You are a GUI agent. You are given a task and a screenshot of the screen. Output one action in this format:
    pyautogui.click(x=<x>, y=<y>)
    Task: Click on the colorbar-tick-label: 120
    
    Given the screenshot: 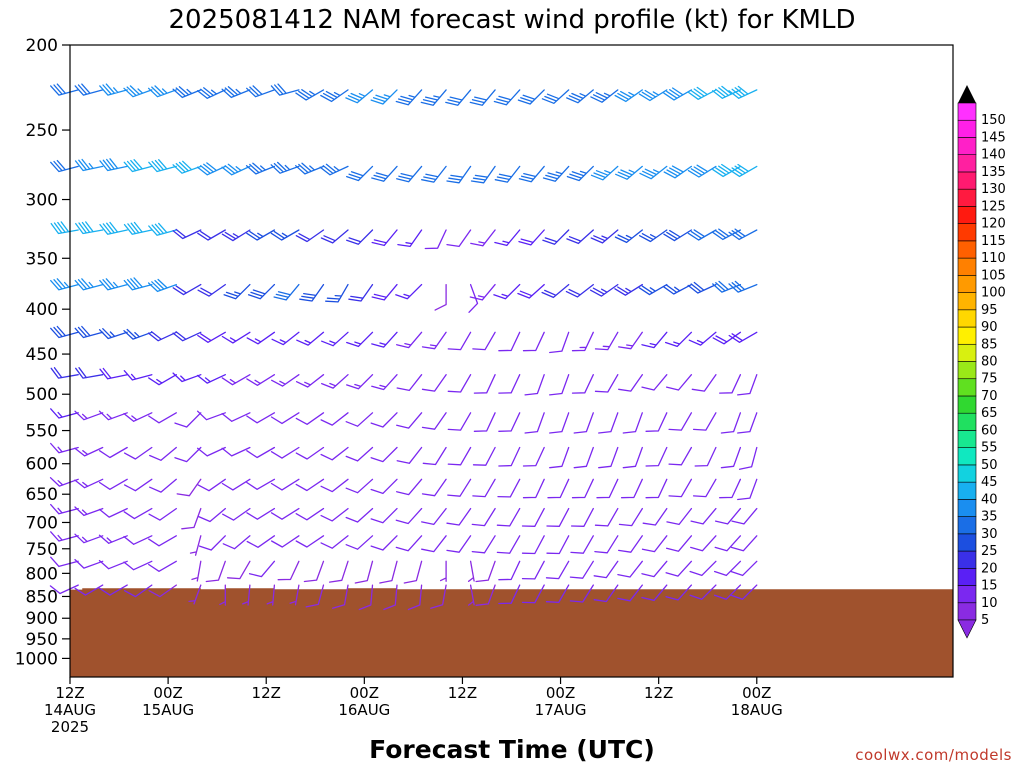 What is the action you would take?
    pyautogui.click(x=993, y=224)
    